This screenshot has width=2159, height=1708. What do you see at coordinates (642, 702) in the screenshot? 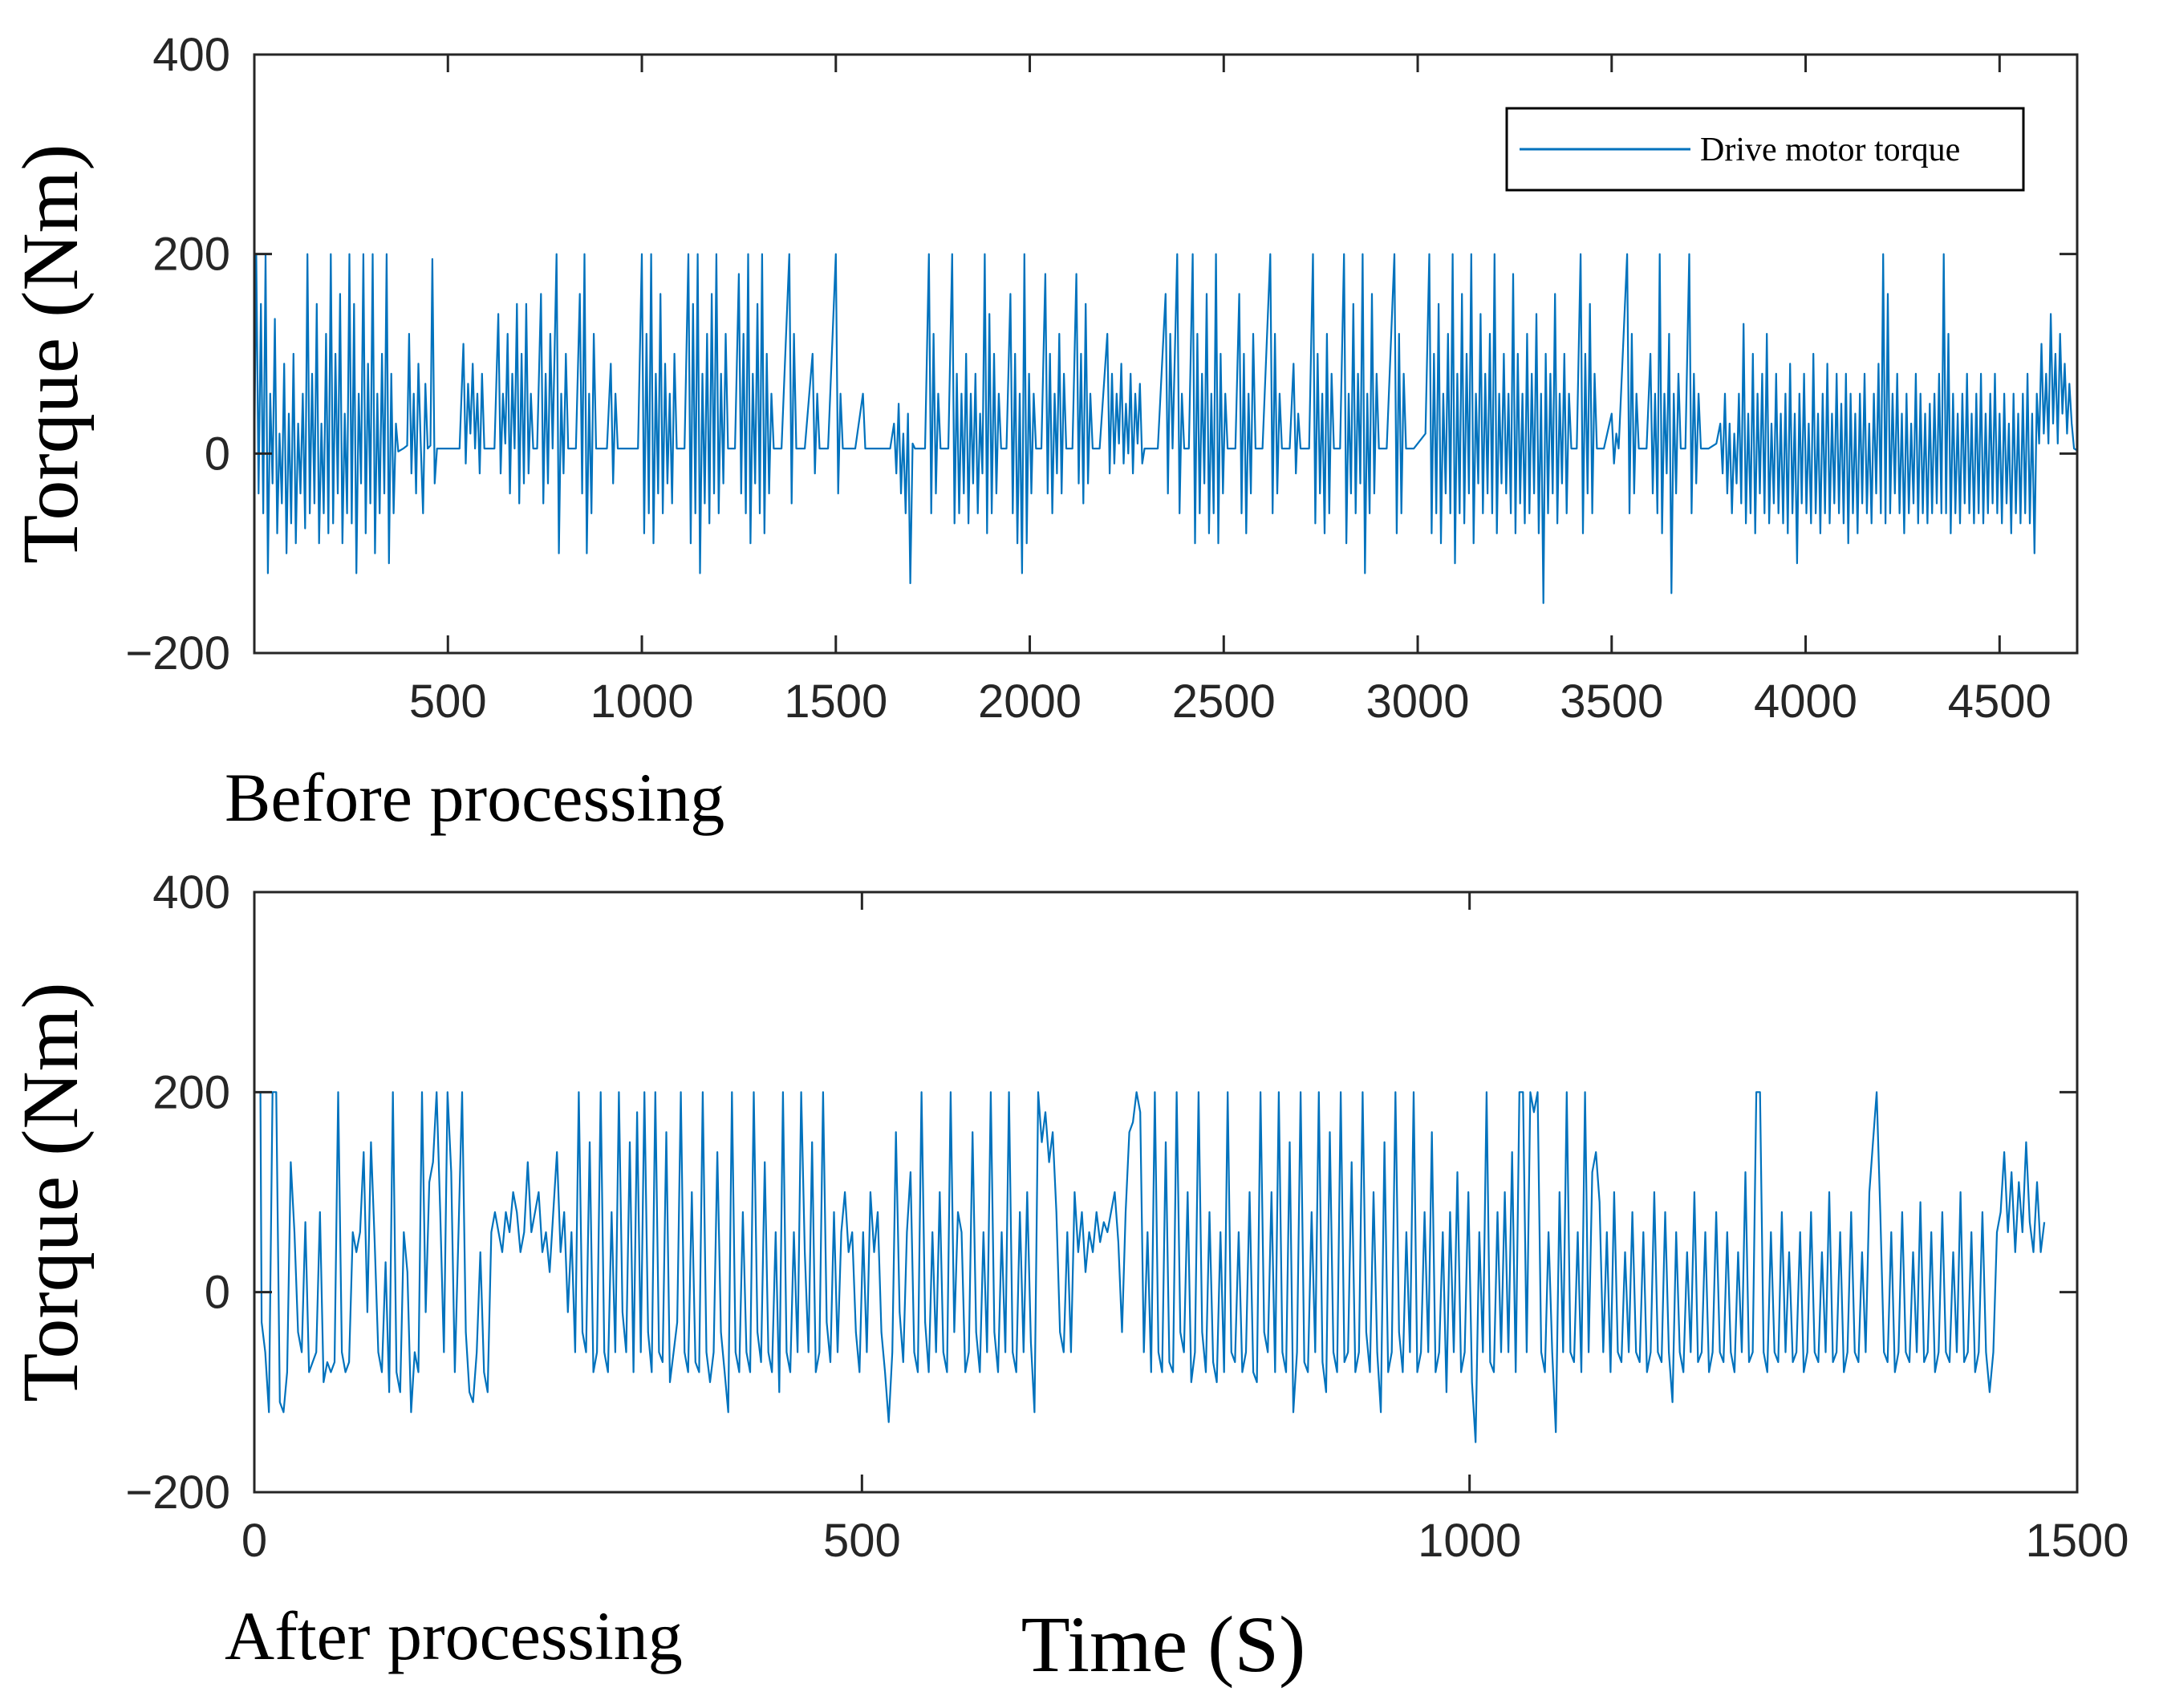
I see `top-x-tick-label: 1000` at bounding box center [642, 702].